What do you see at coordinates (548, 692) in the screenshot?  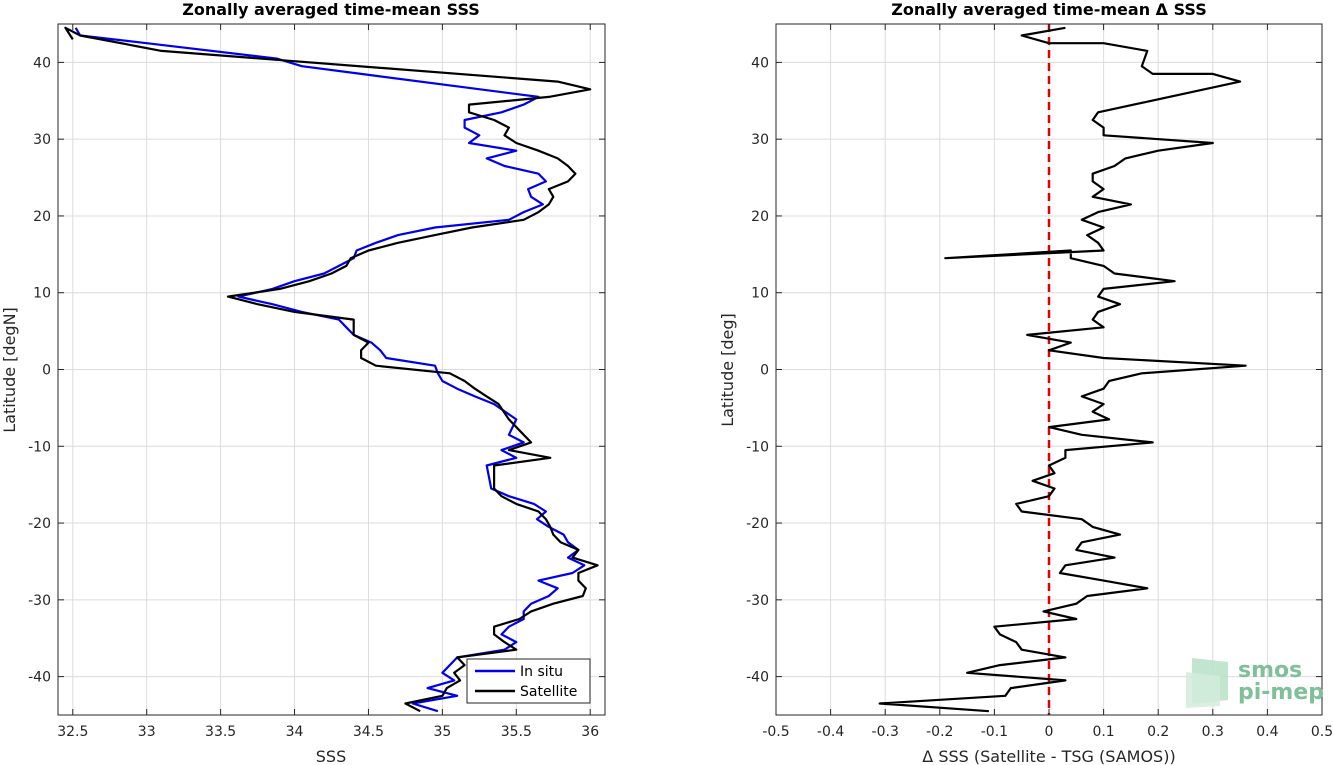 I see `legend-label-satellite: Satellite` at bounding box center [548, 692].